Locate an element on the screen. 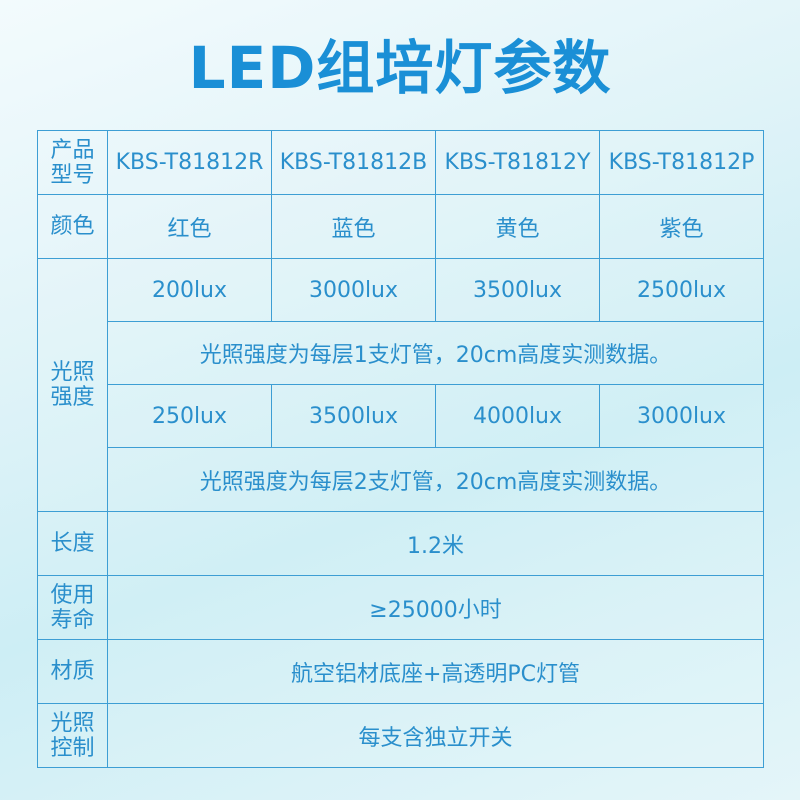  life-header: 使用 寿命 is located at coordinates (72, 607).